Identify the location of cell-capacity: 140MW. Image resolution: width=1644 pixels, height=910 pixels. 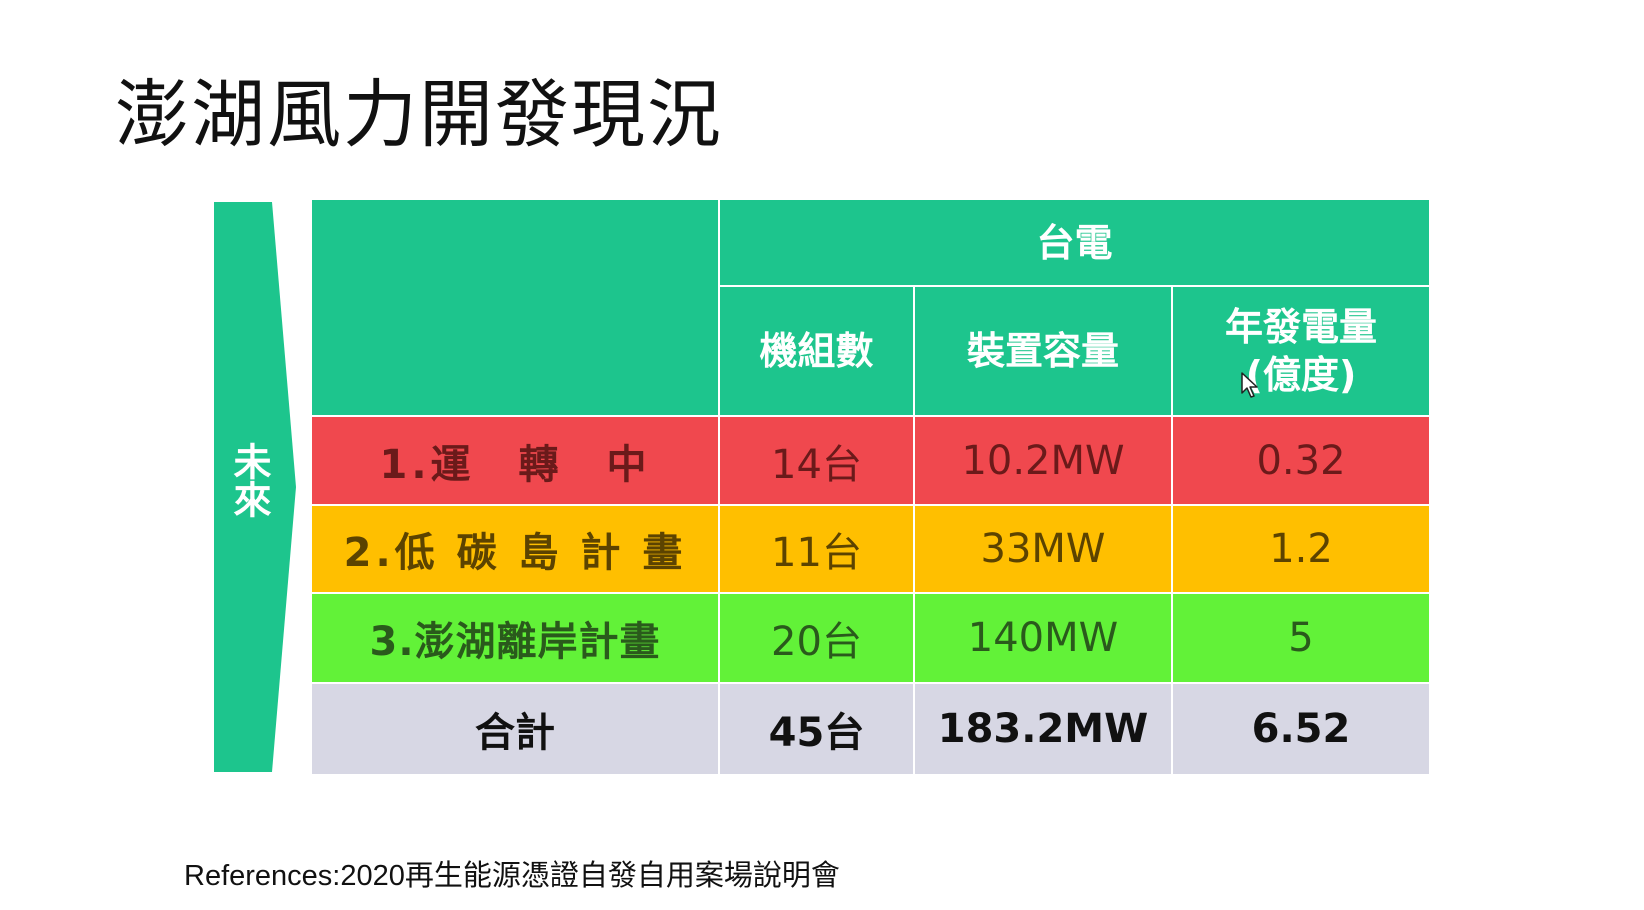
(1044, 639).